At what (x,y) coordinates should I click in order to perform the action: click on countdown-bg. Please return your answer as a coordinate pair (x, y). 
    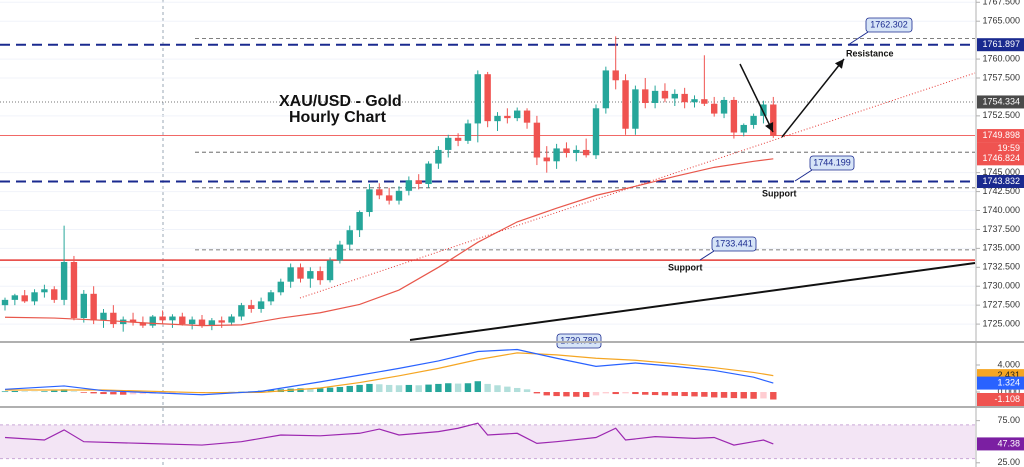
    Looking at the image, I should click on (1000, 149).